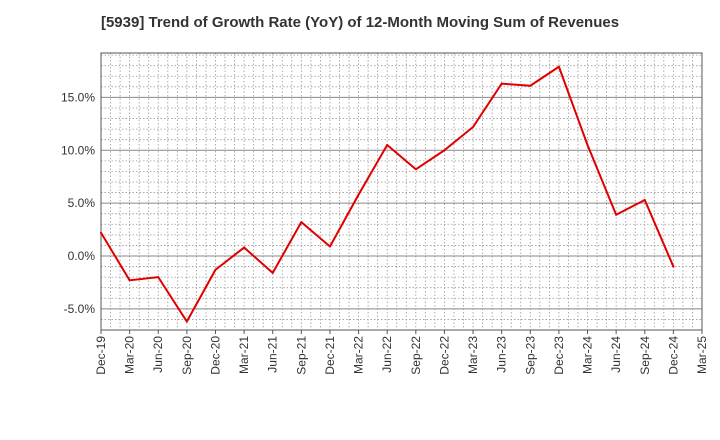 The width and height of the screenshot is (720, 440). Describe the element at coordinates (78, 97) in the screenshot. I see `y-tick-label: 15.0%` at that location.